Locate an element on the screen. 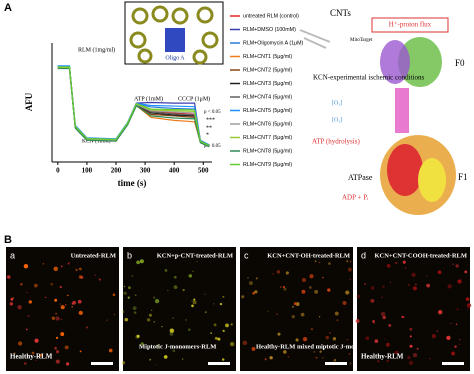 The image size is (474, 374). diagram-label: ATPase is located at coordinates (360, 177).